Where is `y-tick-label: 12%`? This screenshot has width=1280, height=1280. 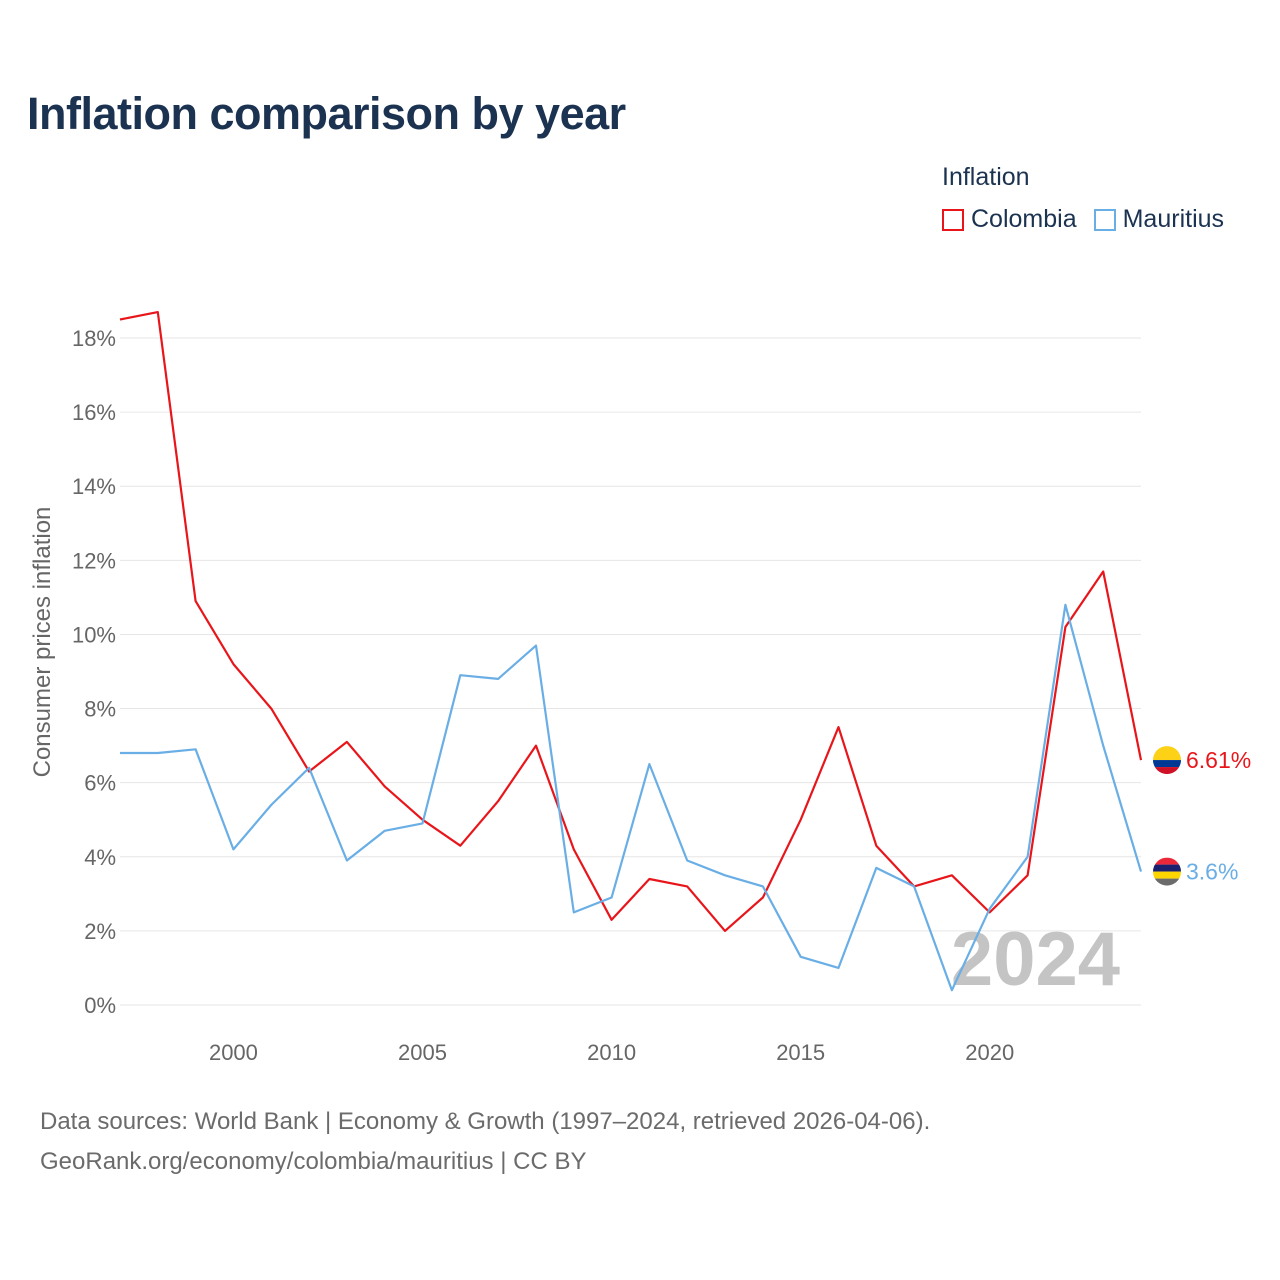
y-tick-label: 12% is located at coordinates (94, 560).